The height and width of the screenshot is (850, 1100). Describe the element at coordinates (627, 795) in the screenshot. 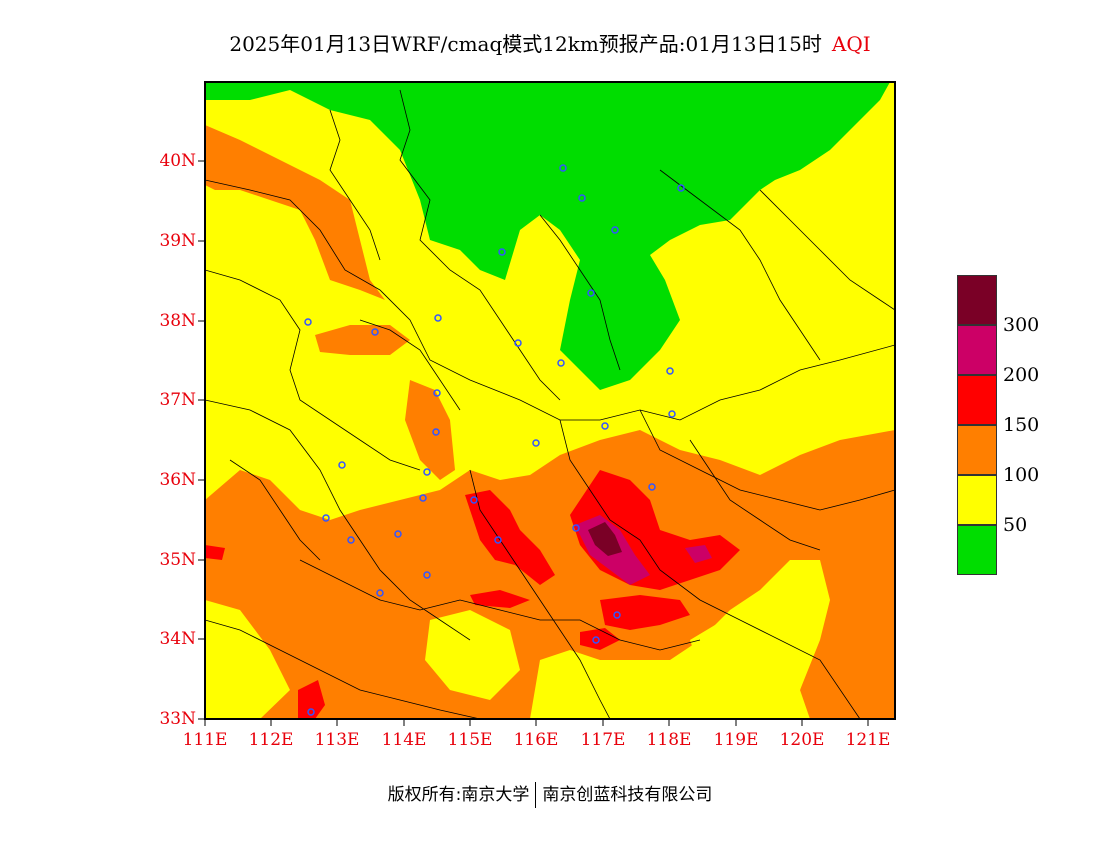

I see `company-text: 南京创蓝科技有限公司` at that location.